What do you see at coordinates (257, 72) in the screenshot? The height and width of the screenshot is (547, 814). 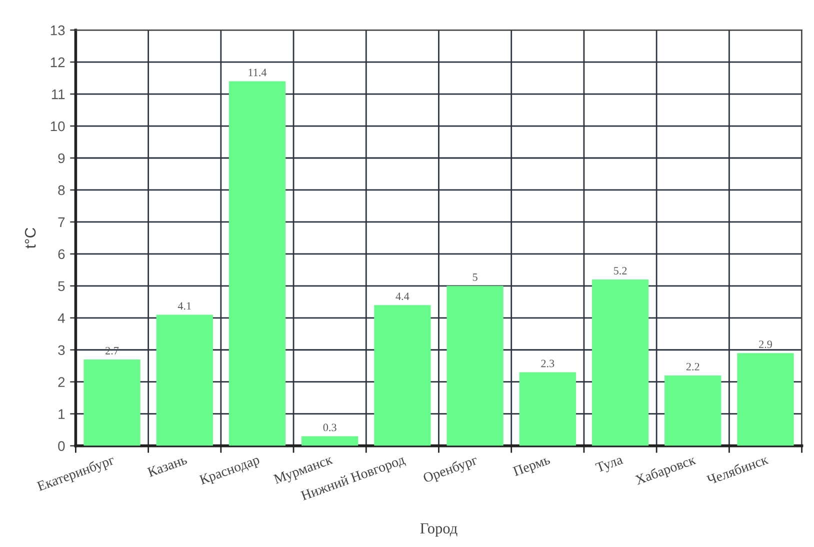 I see `data-label: 11.4` at bounding box center [257, 72].